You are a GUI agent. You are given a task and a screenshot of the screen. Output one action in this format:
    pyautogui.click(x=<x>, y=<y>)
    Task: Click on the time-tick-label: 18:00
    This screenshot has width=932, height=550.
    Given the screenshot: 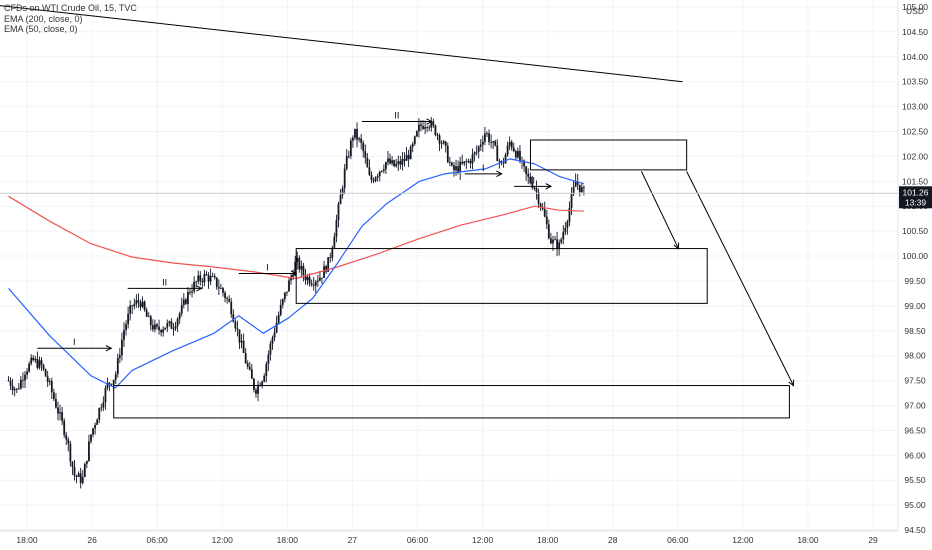 What is the action you would take?
    pyautogui.click(x=808, y=540)
    